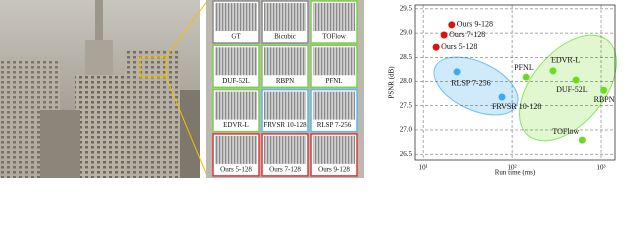 Image resolution: width=640 pixels, height=240 pixels. What do you see at coordinates (285, 125) in the screenshot?
I see `crop-label: FRVSR 10-128` at bounding box center [285, 125].